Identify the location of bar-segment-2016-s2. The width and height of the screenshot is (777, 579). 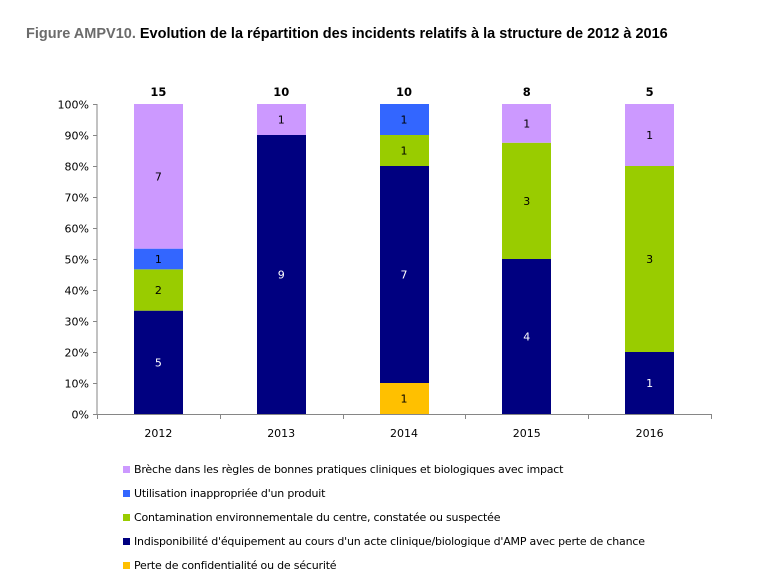
(649, 259).